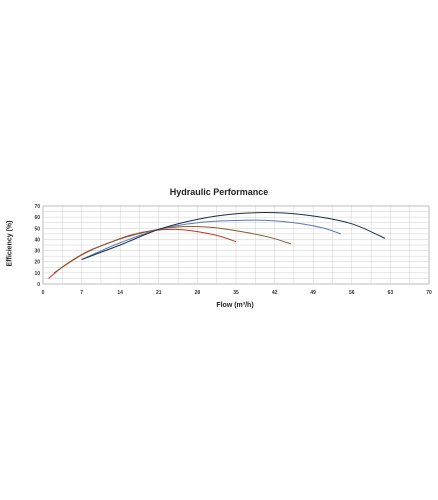  I want to click on y-tick-label: 0, so click(38, 285).